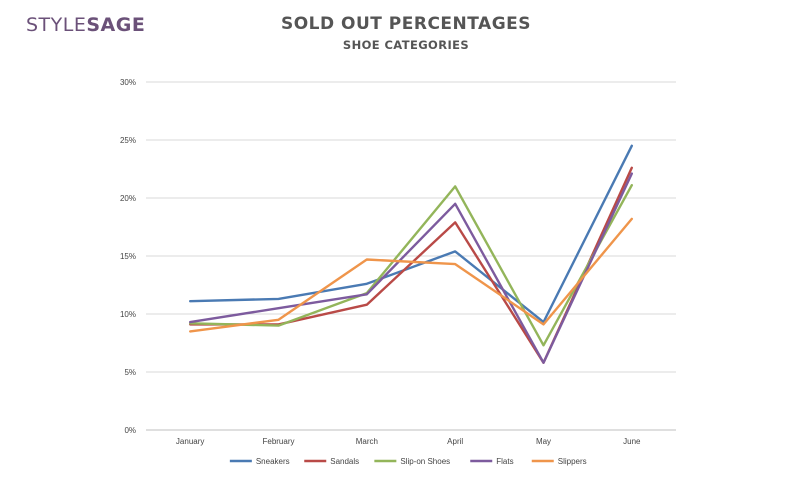 The height and width of the screenshot is (500, 800). What do you see at coordinates (425, 461) in the screenshot?
I see `legend-label: Slip-on Shoes` at bounding box center [425, 461].